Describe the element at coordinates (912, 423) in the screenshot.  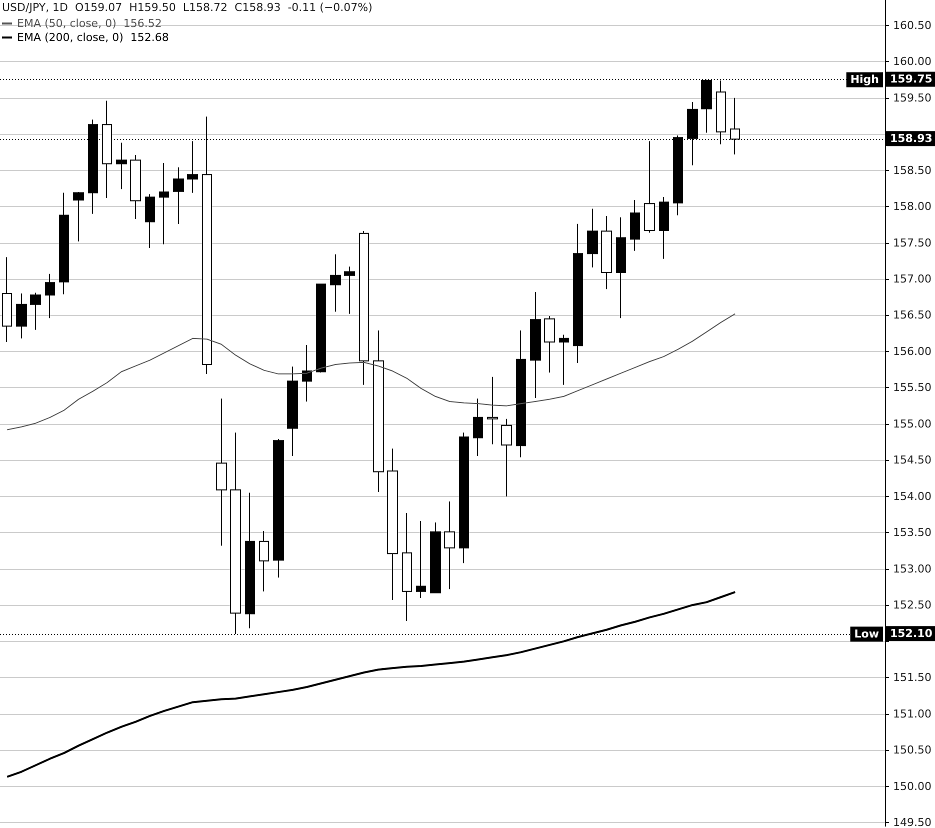
I see `y-tick-label: 155.00` at that location.